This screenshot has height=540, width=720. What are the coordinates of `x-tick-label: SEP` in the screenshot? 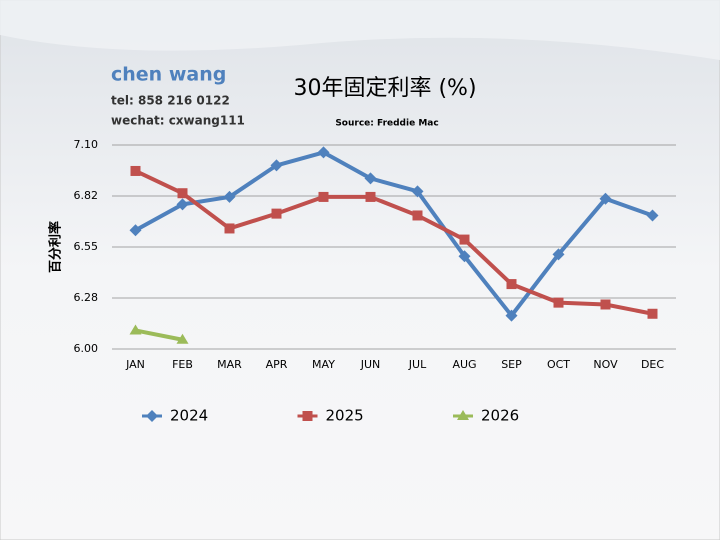 It's located at (511, 364).